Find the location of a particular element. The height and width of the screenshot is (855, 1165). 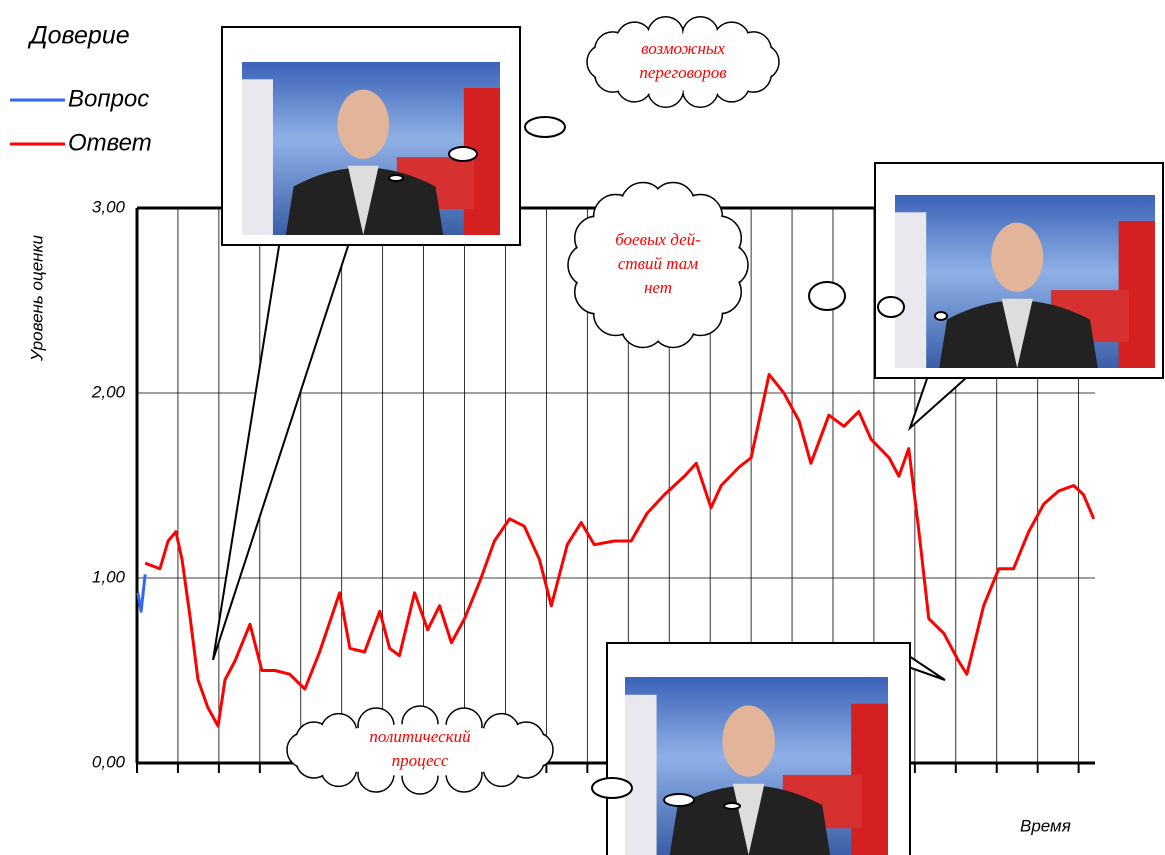

annotation: нет is located at coordinates (658, 287).